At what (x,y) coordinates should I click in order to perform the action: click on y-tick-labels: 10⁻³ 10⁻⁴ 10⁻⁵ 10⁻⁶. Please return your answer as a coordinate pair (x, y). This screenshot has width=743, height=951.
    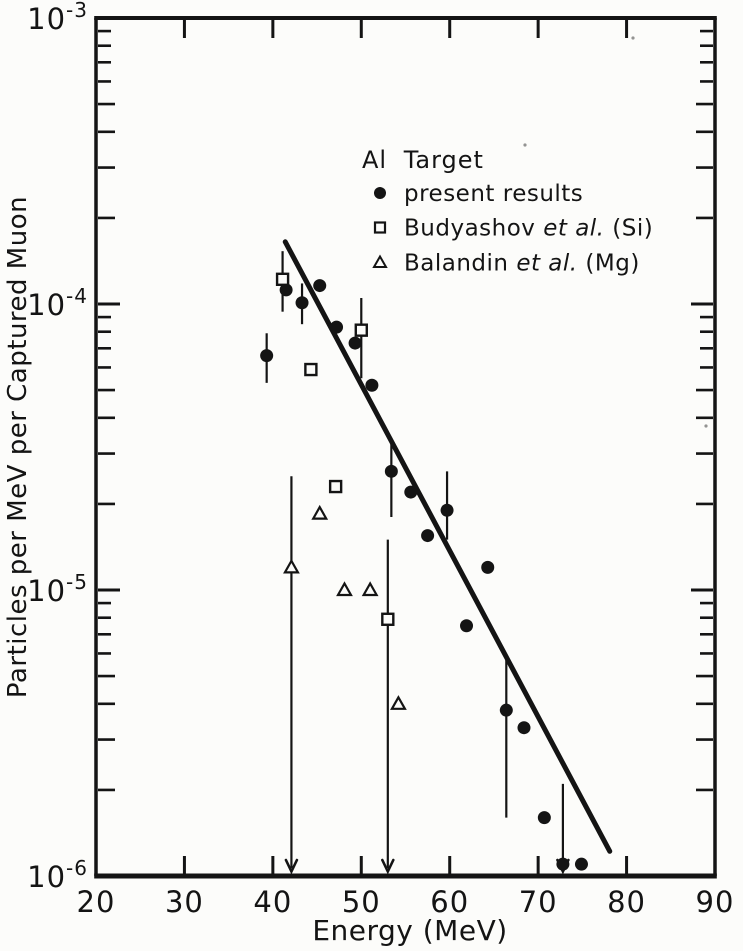
    Looking at the image, I should click on (57, 447).